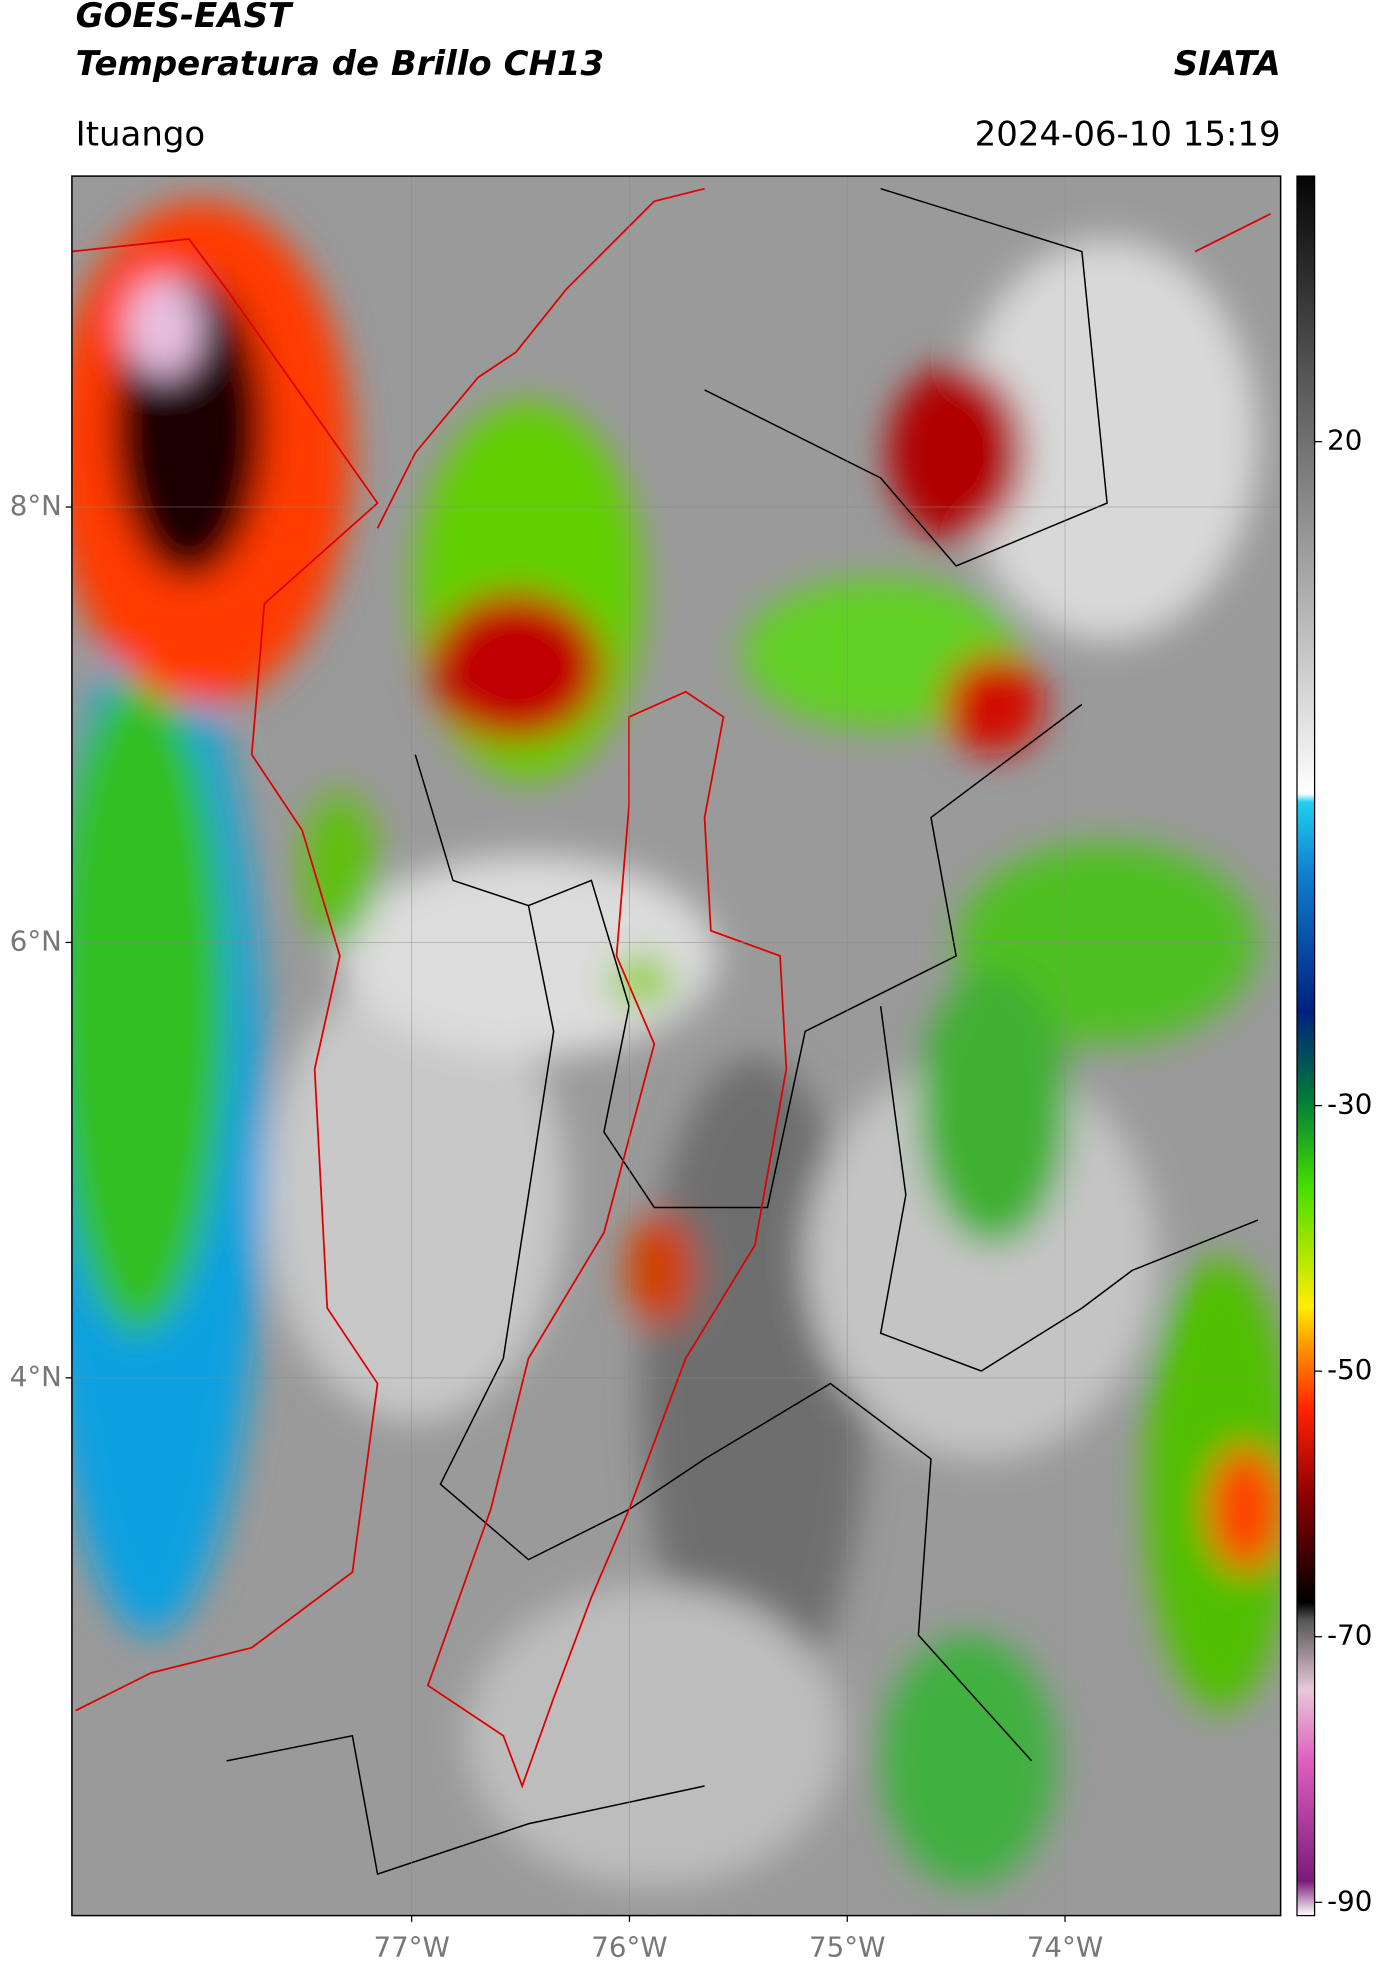  Describe the element at coordinates (1344, 440) in the screenshot. I see `colorbar-tick-label: 20` at that location.